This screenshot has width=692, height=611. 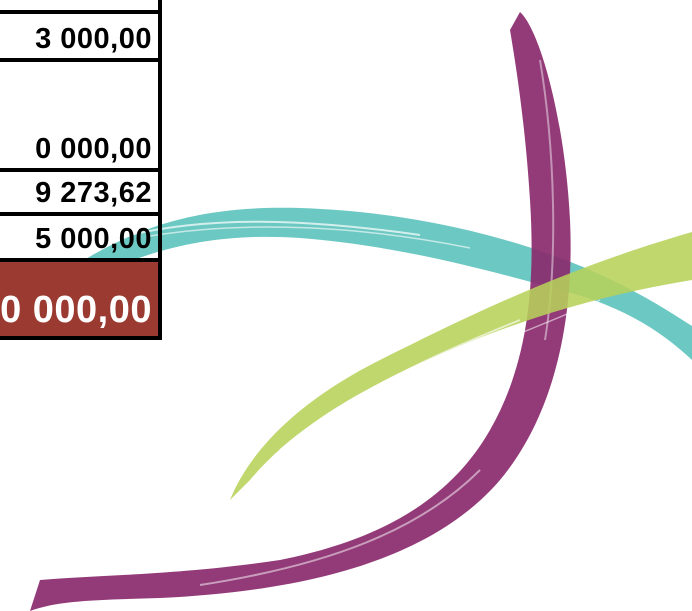 I want to click on amount-cell: 0 000,00, so click(x=93, y=149).